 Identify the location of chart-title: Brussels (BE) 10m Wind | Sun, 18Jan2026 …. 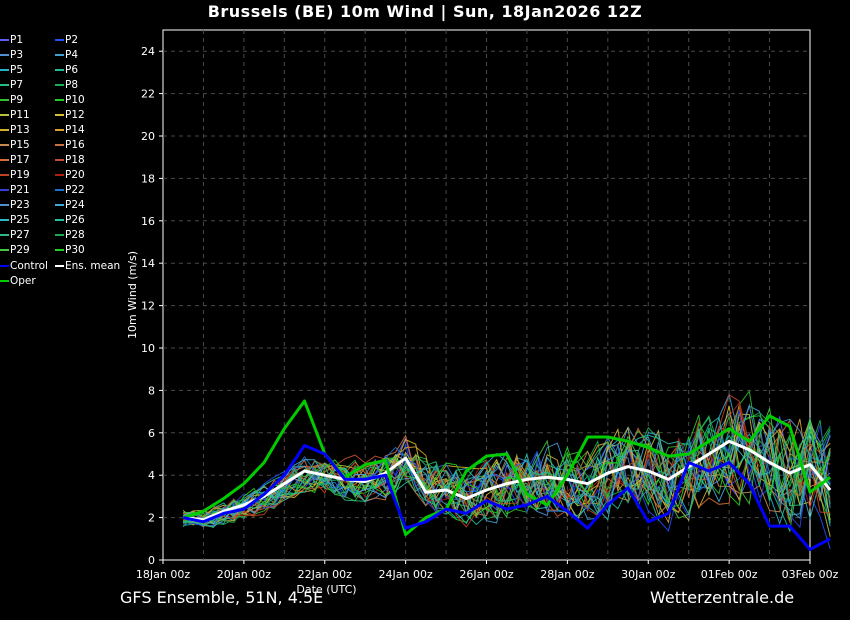
(425, 11).